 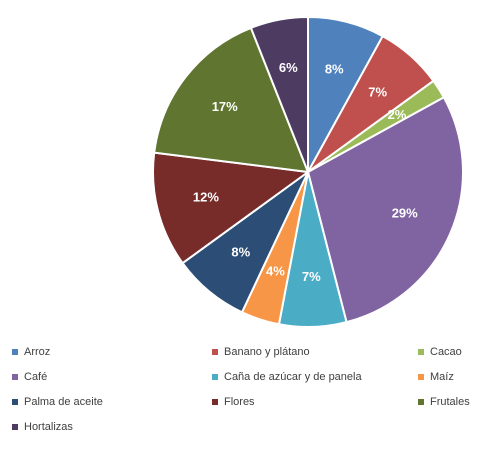 I want to click on legend-label: Caña de azúcar y de panela, so click(x=293, y=377).